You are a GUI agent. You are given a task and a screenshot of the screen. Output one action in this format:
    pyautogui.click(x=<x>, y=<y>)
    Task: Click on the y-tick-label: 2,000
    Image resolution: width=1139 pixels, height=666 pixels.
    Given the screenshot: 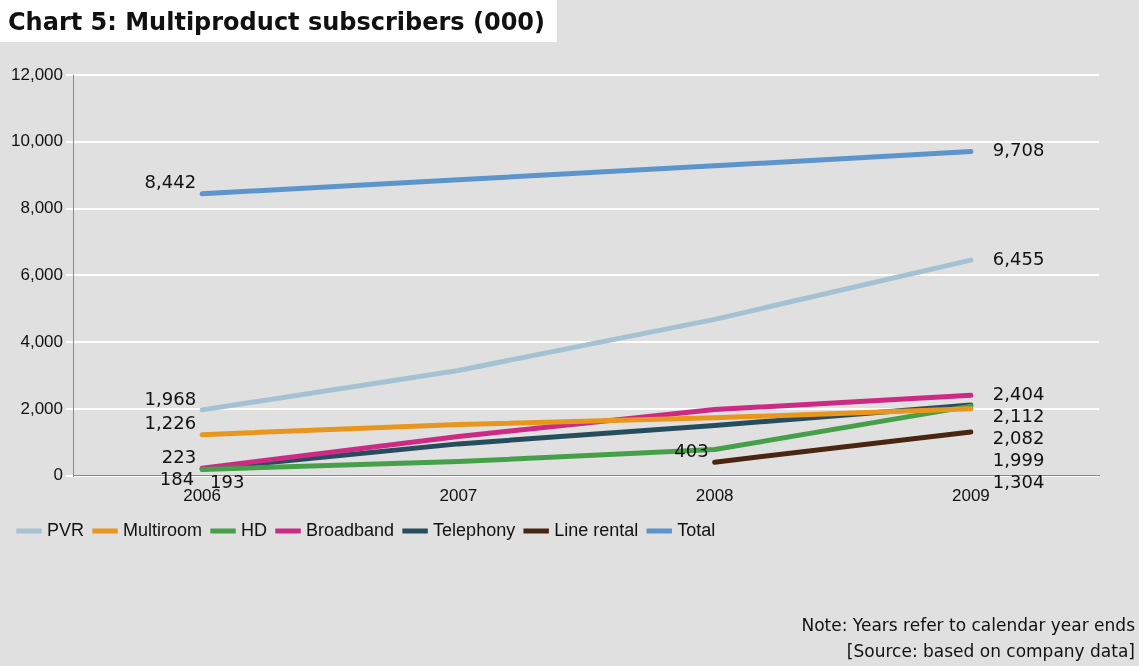 What is the action you would take?
    pyautogui.click(x=41, y=408)
    